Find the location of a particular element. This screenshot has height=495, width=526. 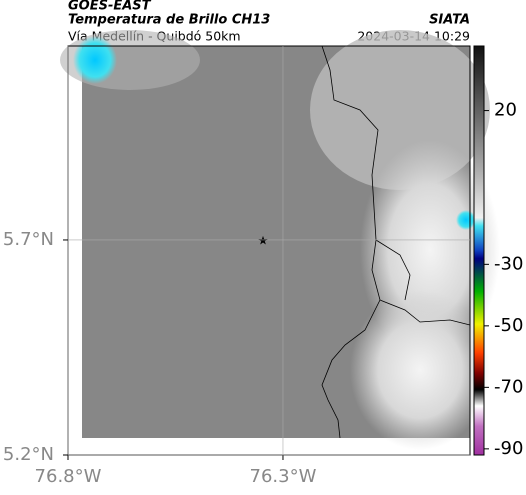

colorbar-label: -70 is located at coordinates (508, 386).